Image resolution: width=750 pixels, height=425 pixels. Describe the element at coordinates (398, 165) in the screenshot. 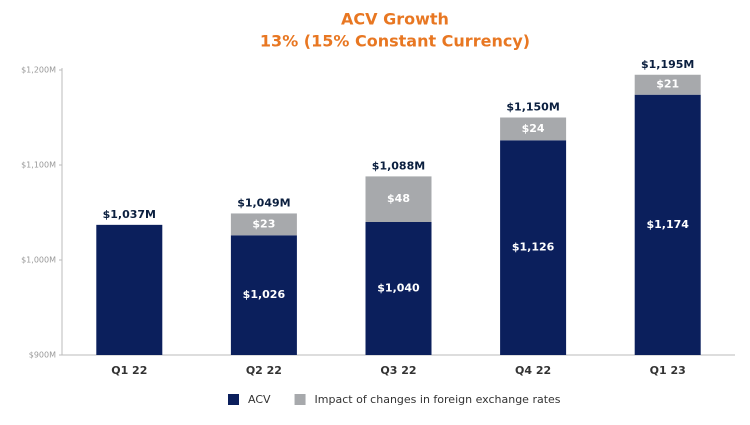

I see `total-label: $1,088M` at that location.